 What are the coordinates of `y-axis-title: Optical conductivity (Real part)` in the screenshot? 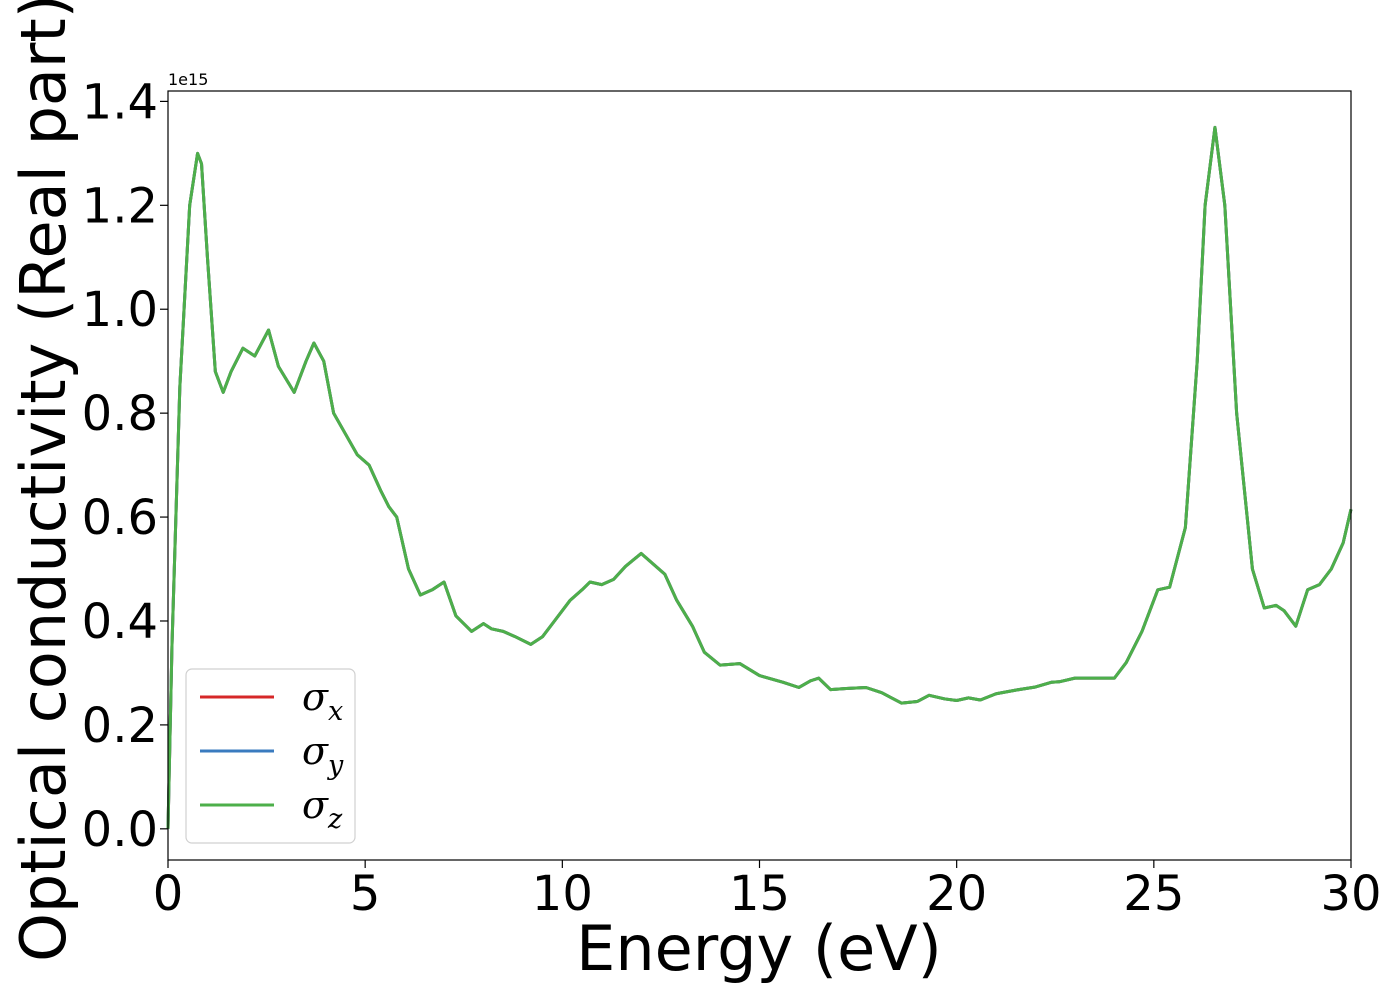 It's located at (43, 481).